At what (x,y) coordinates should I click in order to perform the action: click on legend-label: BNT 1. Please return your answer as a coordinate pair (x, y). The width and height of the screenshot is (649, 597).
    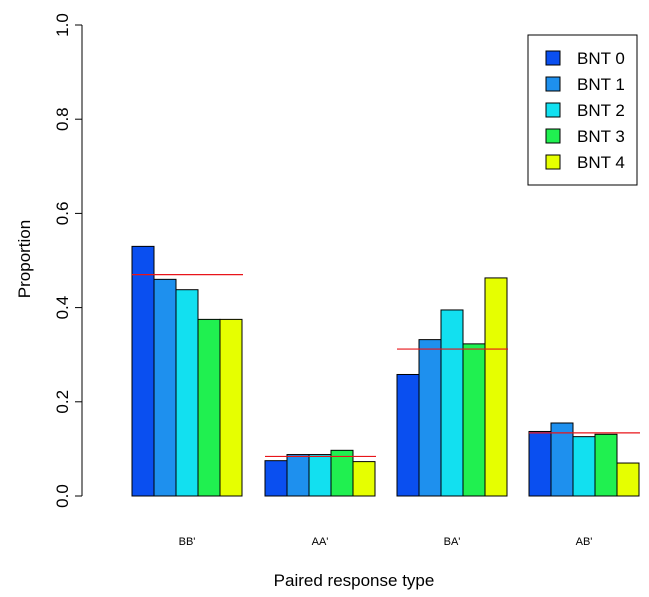
    Looking at the image, I should click on (601, 84).